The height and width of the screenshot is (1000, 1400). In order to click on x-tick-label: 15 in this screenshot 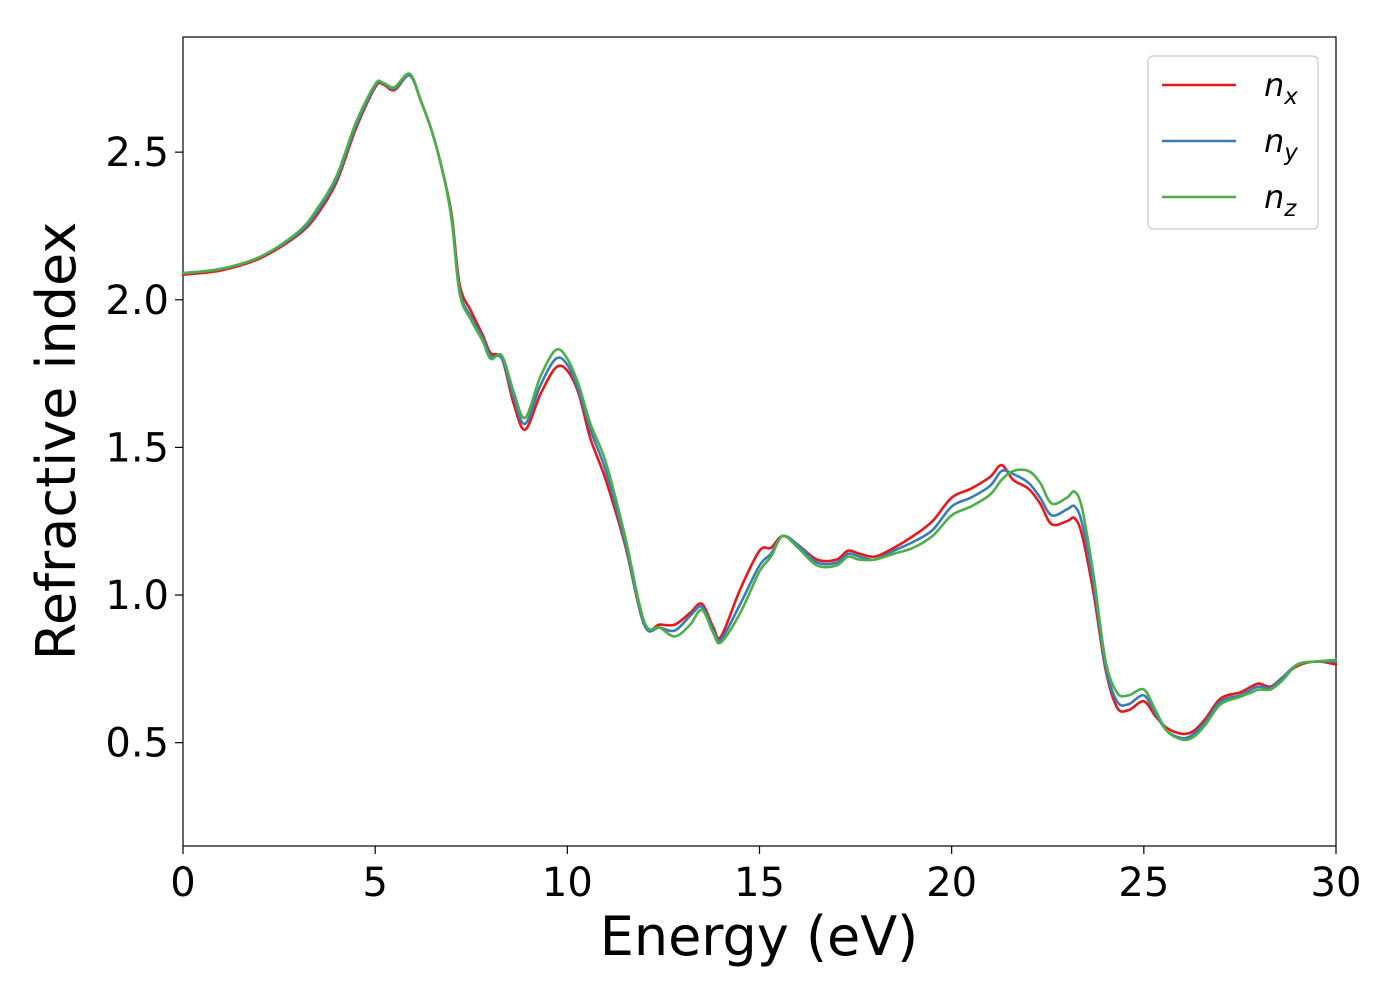, I will do `click(759, 883)`.